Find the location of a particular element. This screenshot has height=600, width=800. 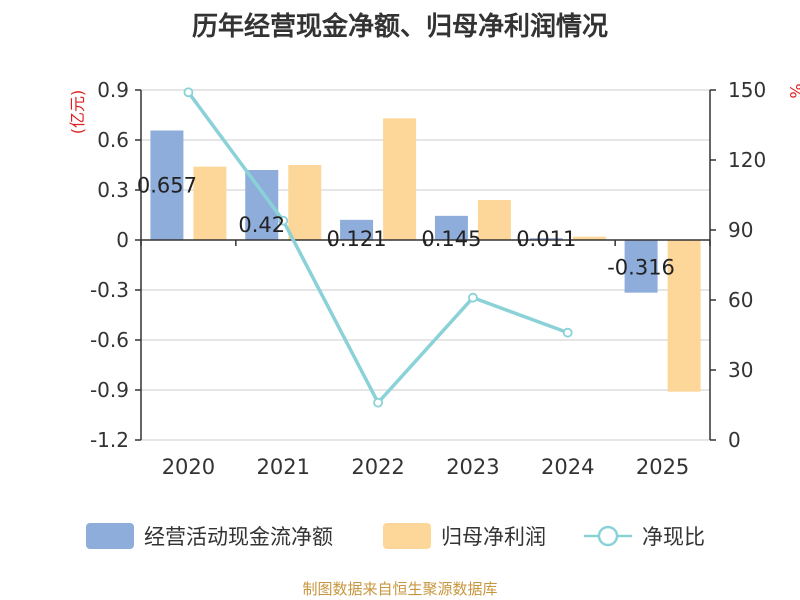

left-axis: 0.9 0.6 0.3 0 -0.3 -0.6 -0.9 -1.2 (亿元) is located at coordinates (105, 265).